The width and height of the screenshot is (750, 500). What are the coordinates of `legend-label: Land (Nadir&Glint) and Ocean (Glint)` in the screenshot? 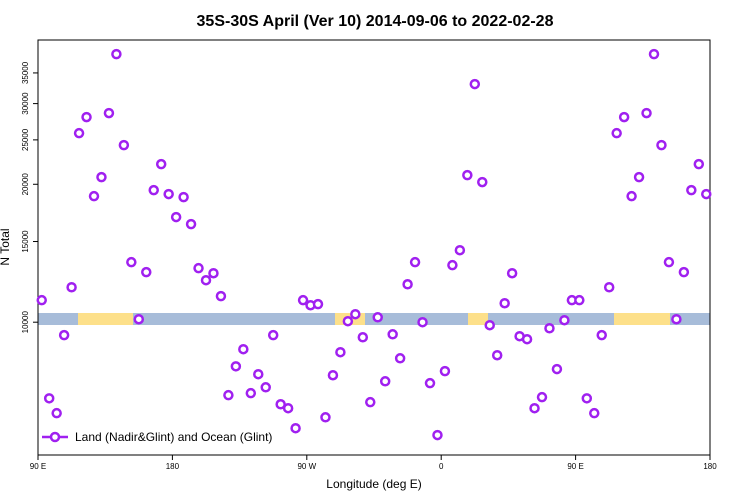 It's located at (173, 437).